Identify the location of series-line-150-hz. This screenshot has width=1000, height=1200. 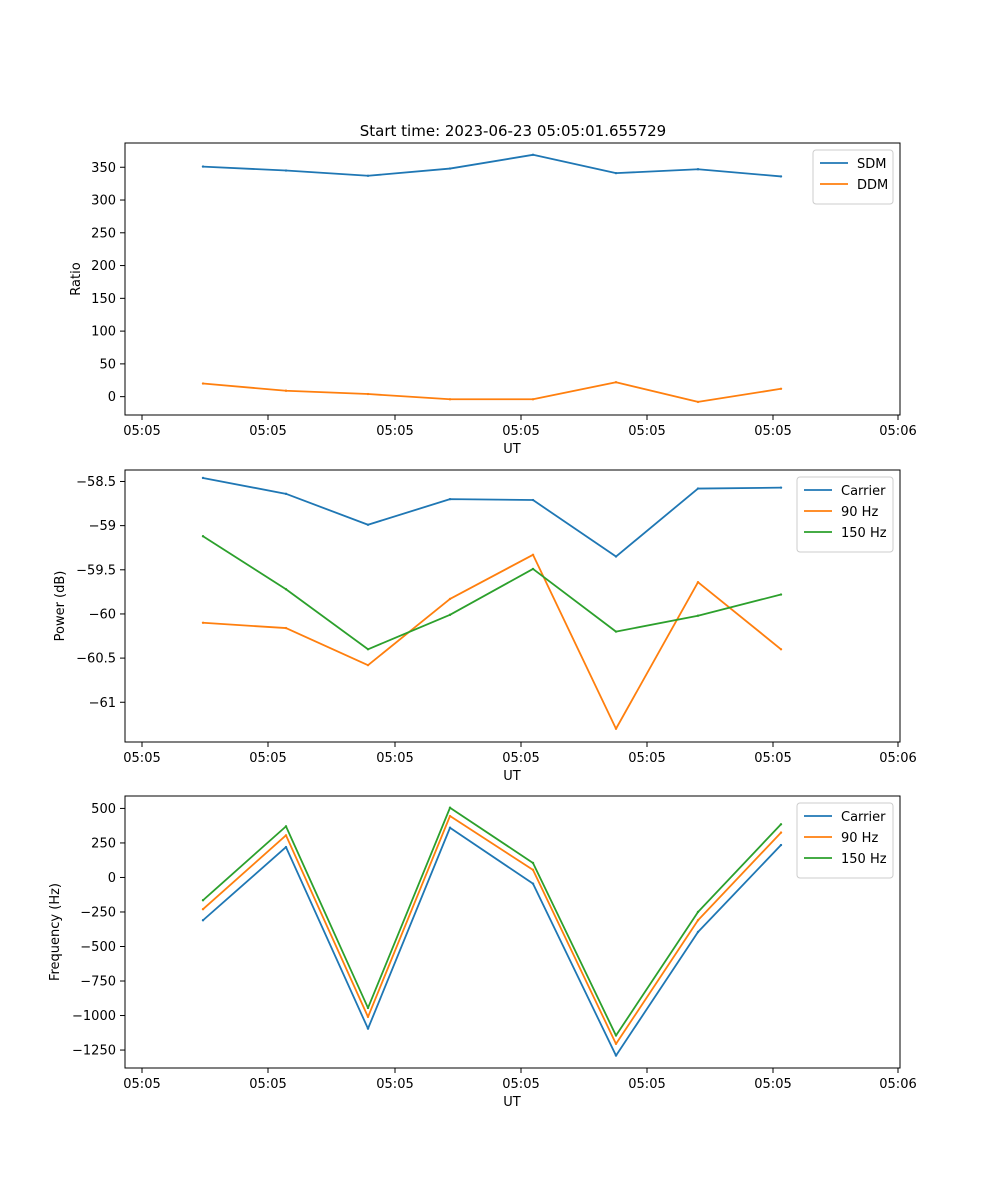
(492, 921).